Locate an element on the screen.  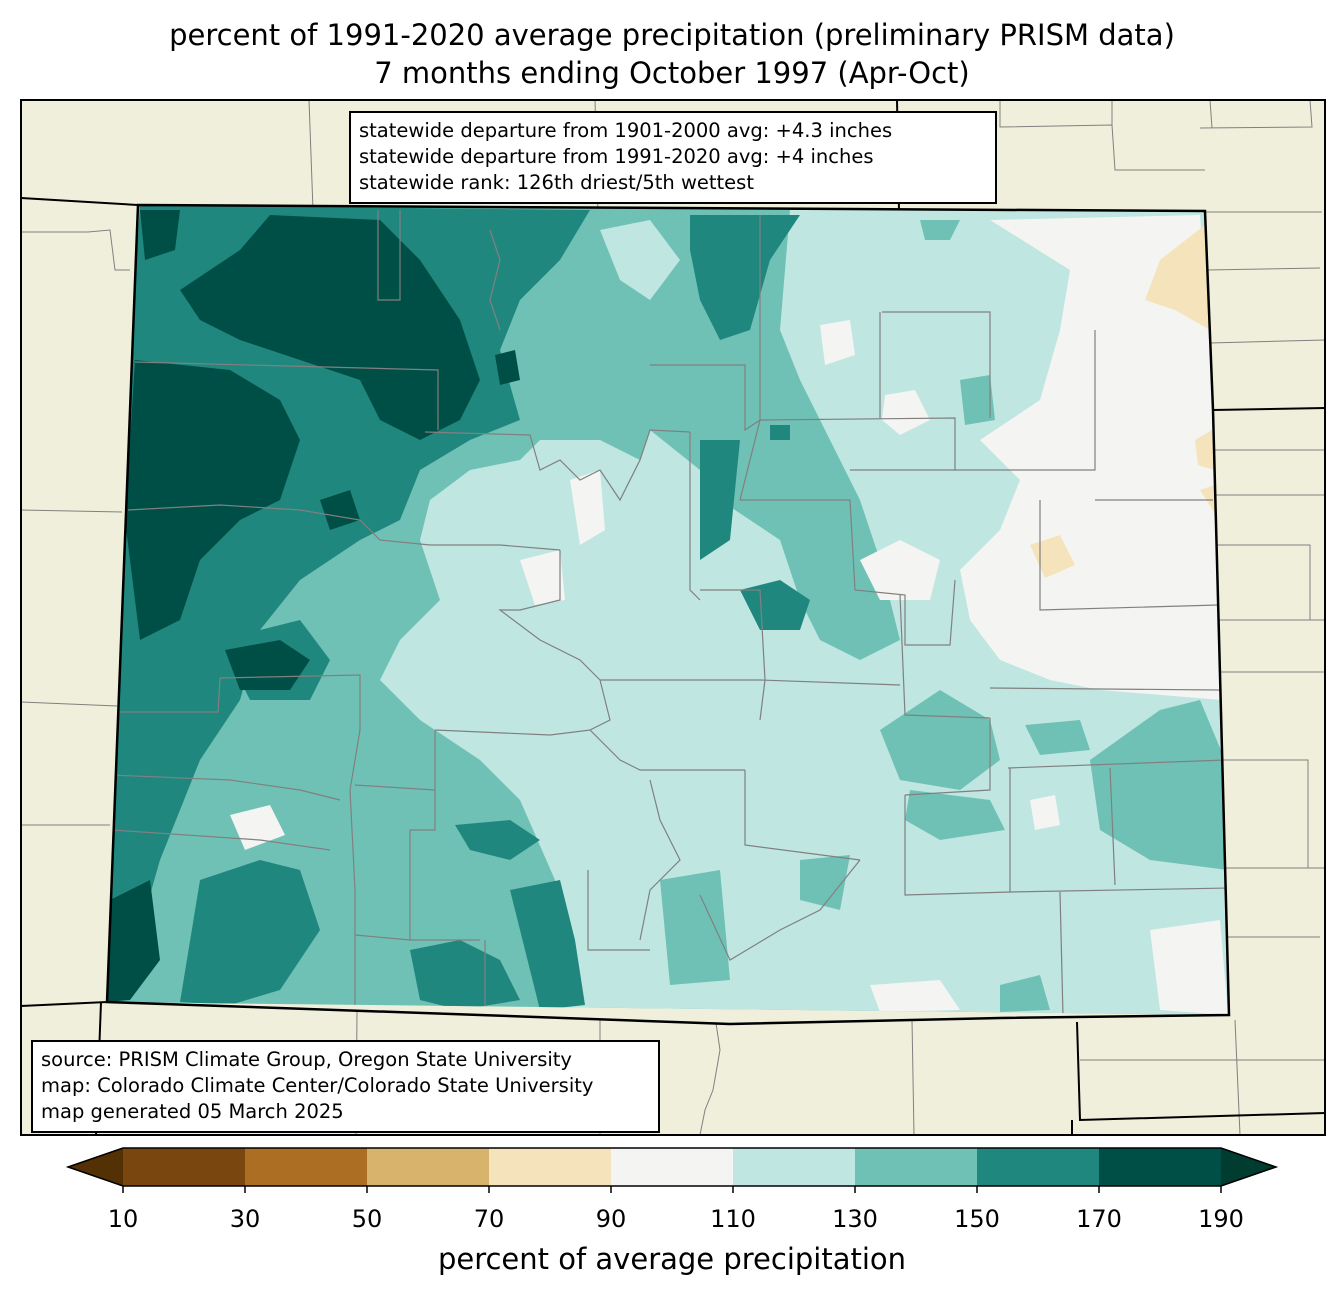
colorbar-tick-label: 150 is located at coordinates (977, 1219).